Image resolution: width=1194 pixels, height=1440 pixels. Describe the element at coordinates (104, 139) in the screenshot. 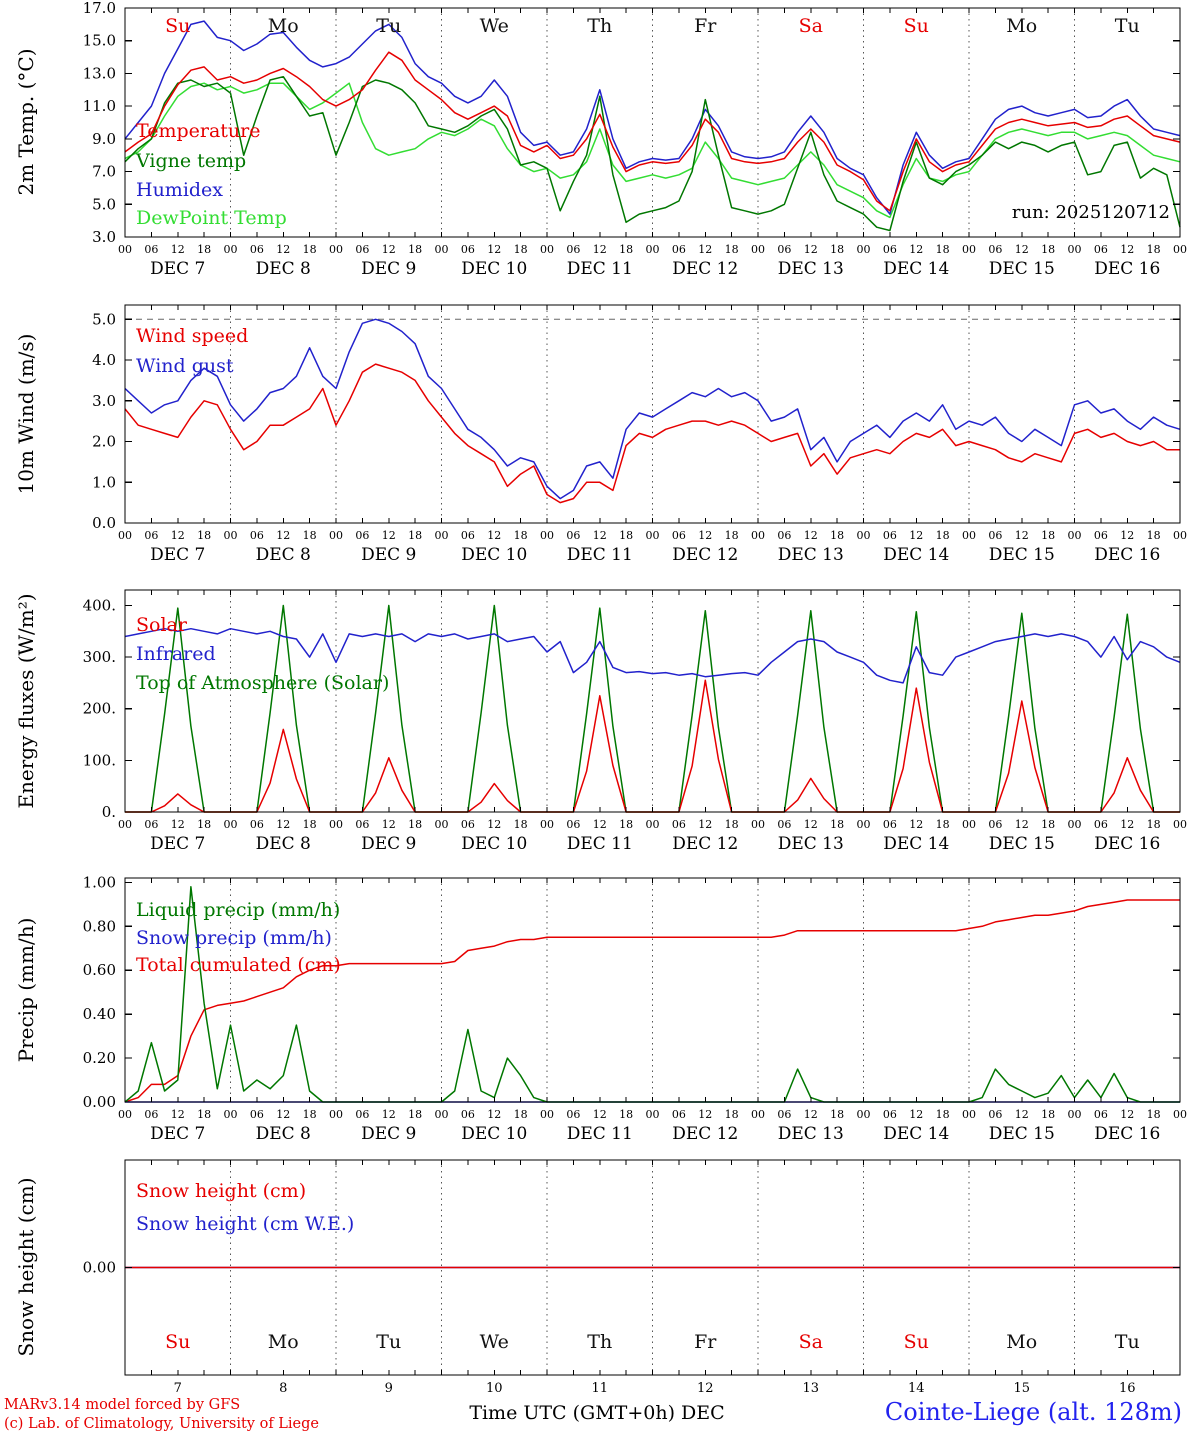

I see `y-tick-label: 9.0` at that location.